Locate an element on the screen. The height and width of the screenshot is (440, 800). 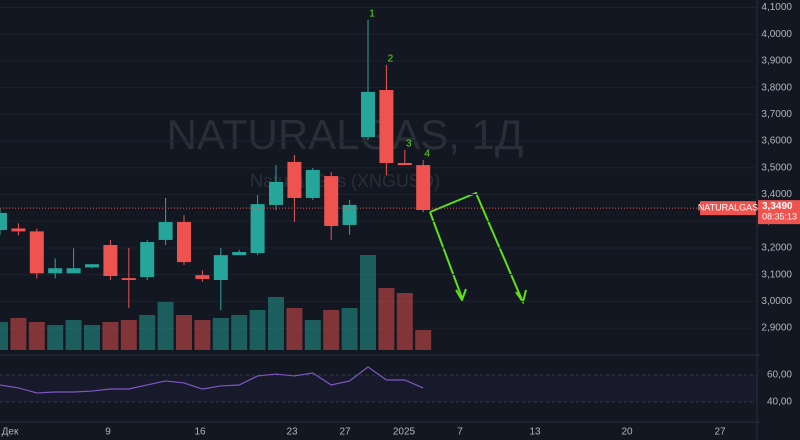
x-tick-label: 16 is located at coordinates (200, 432).